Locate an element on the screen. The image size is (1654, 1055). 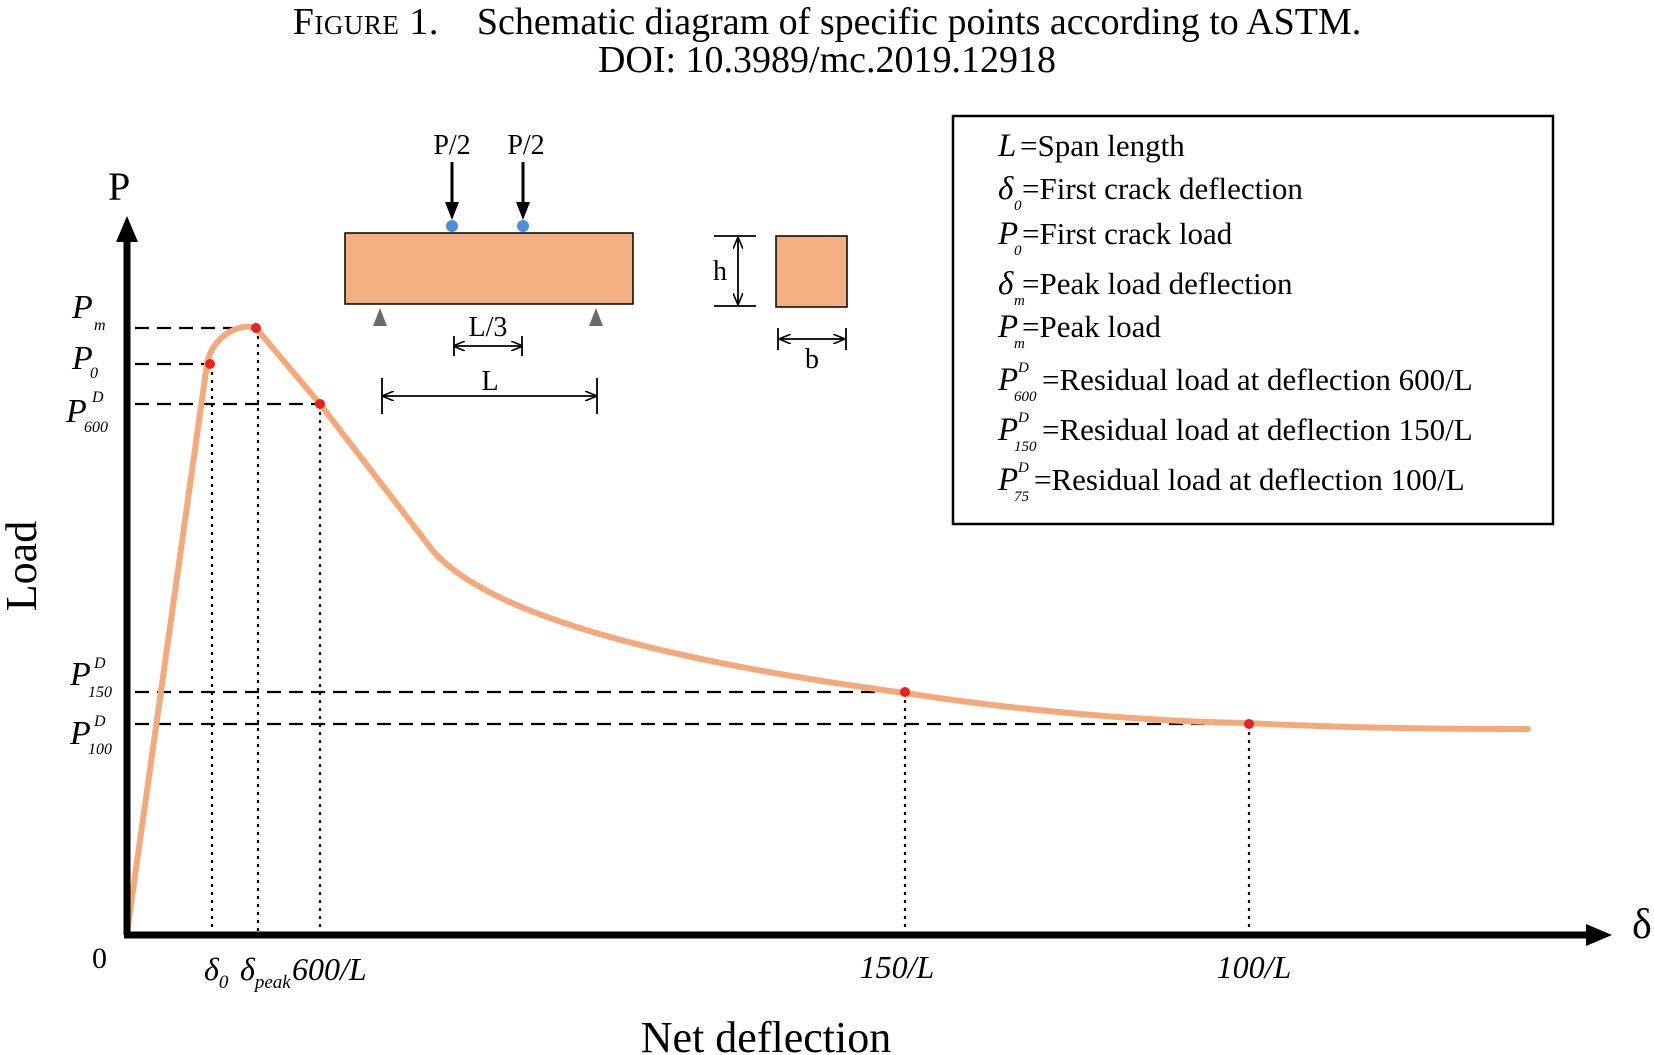
legend-box is located at coordinates (1253, 320).